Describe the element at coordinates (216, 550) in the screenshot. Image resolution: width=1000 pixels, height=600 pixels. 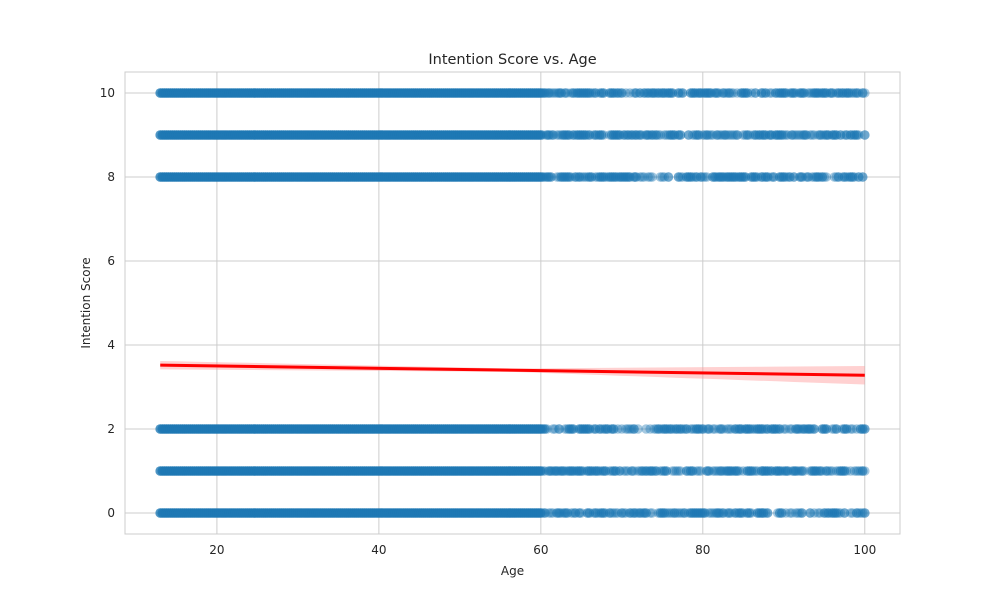
I see `x-tick-label: 20` at that location.